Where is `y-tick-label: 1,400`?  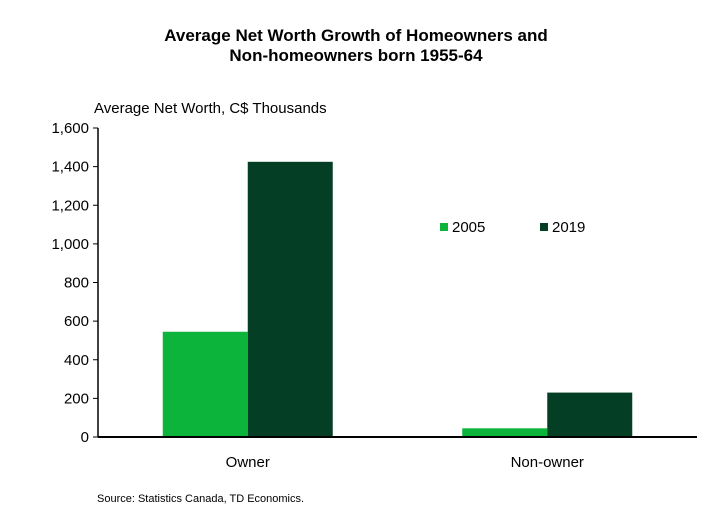
y-tick-label: 1,400 is located at coordinates (70, 167).